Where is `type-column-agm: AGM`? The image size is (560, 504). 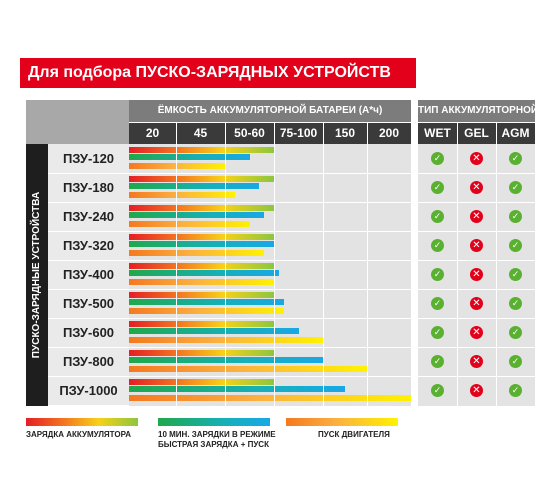
type-column-agm: AGM is located at coordinates (515, 133).